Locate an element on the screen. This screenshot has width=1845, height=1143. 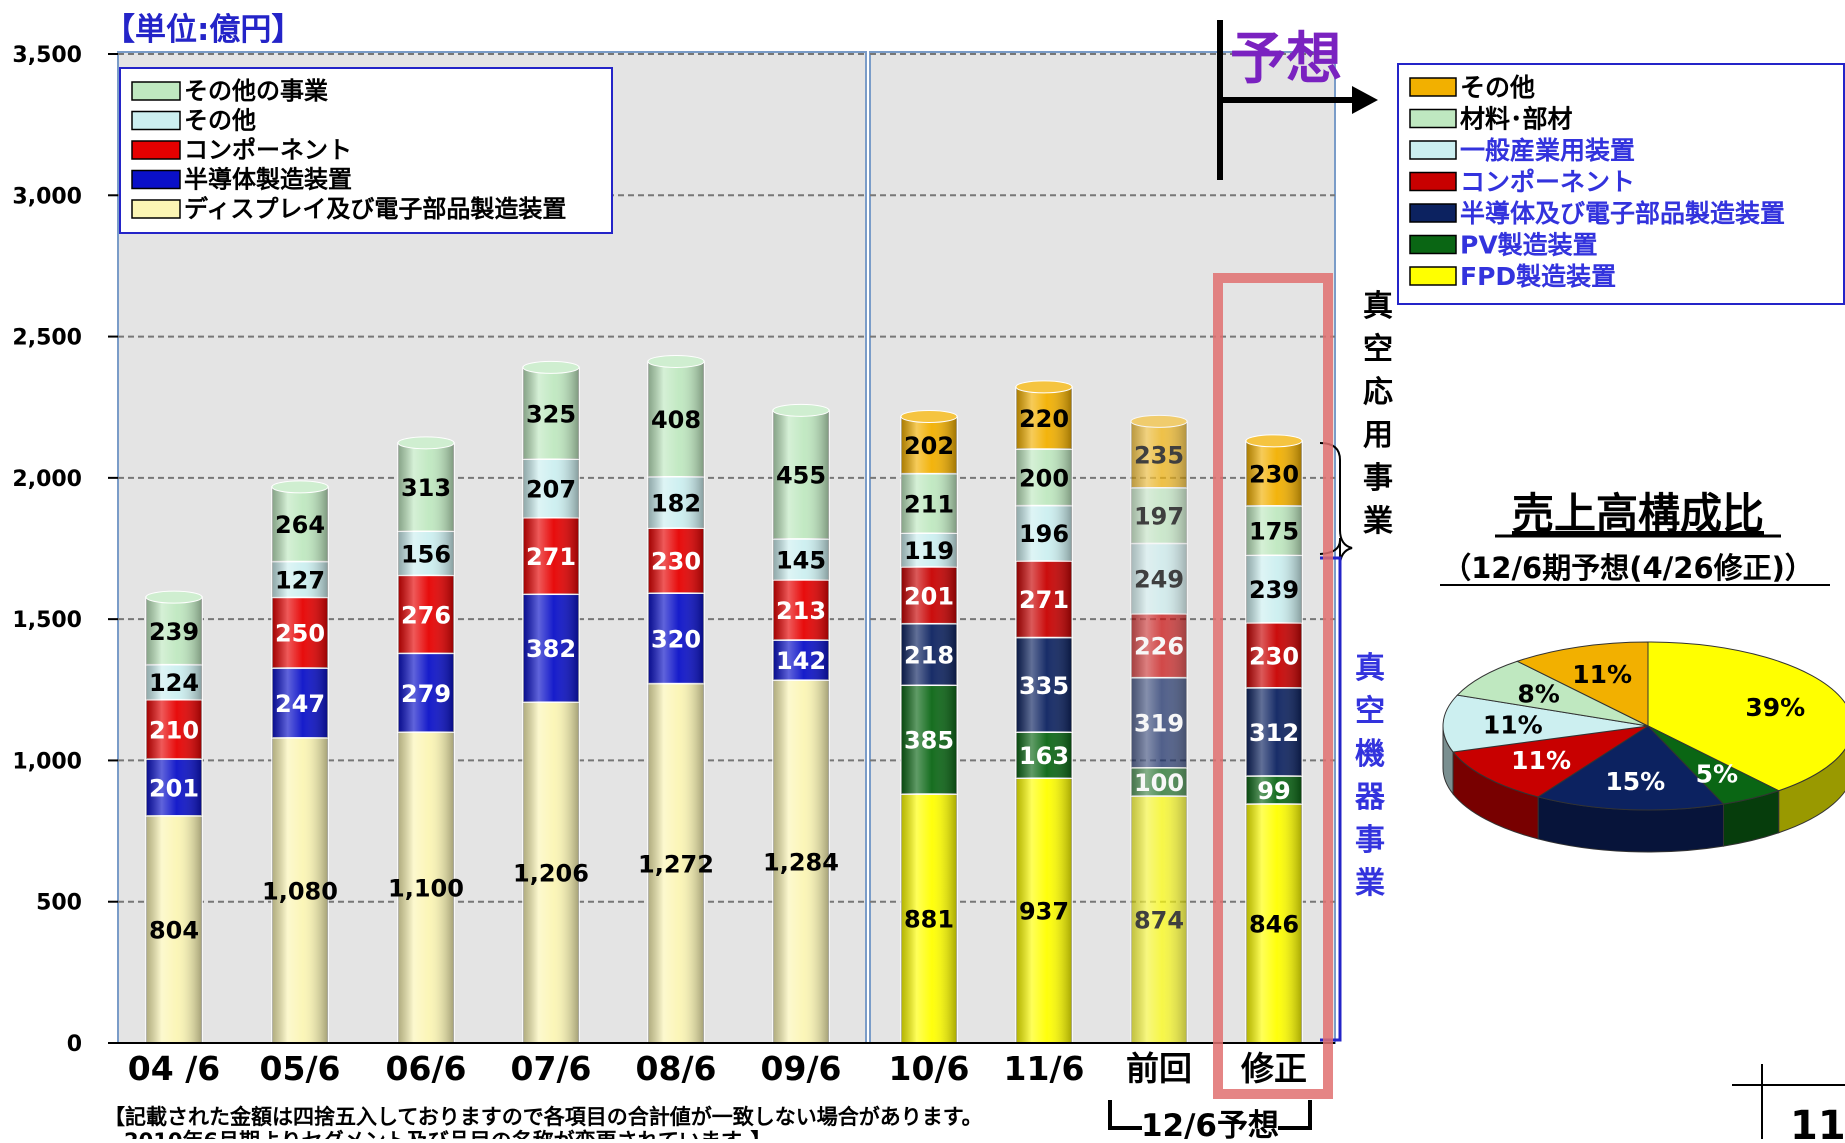
y-tick-label: 1,500 is located at coordinates (47, 620).